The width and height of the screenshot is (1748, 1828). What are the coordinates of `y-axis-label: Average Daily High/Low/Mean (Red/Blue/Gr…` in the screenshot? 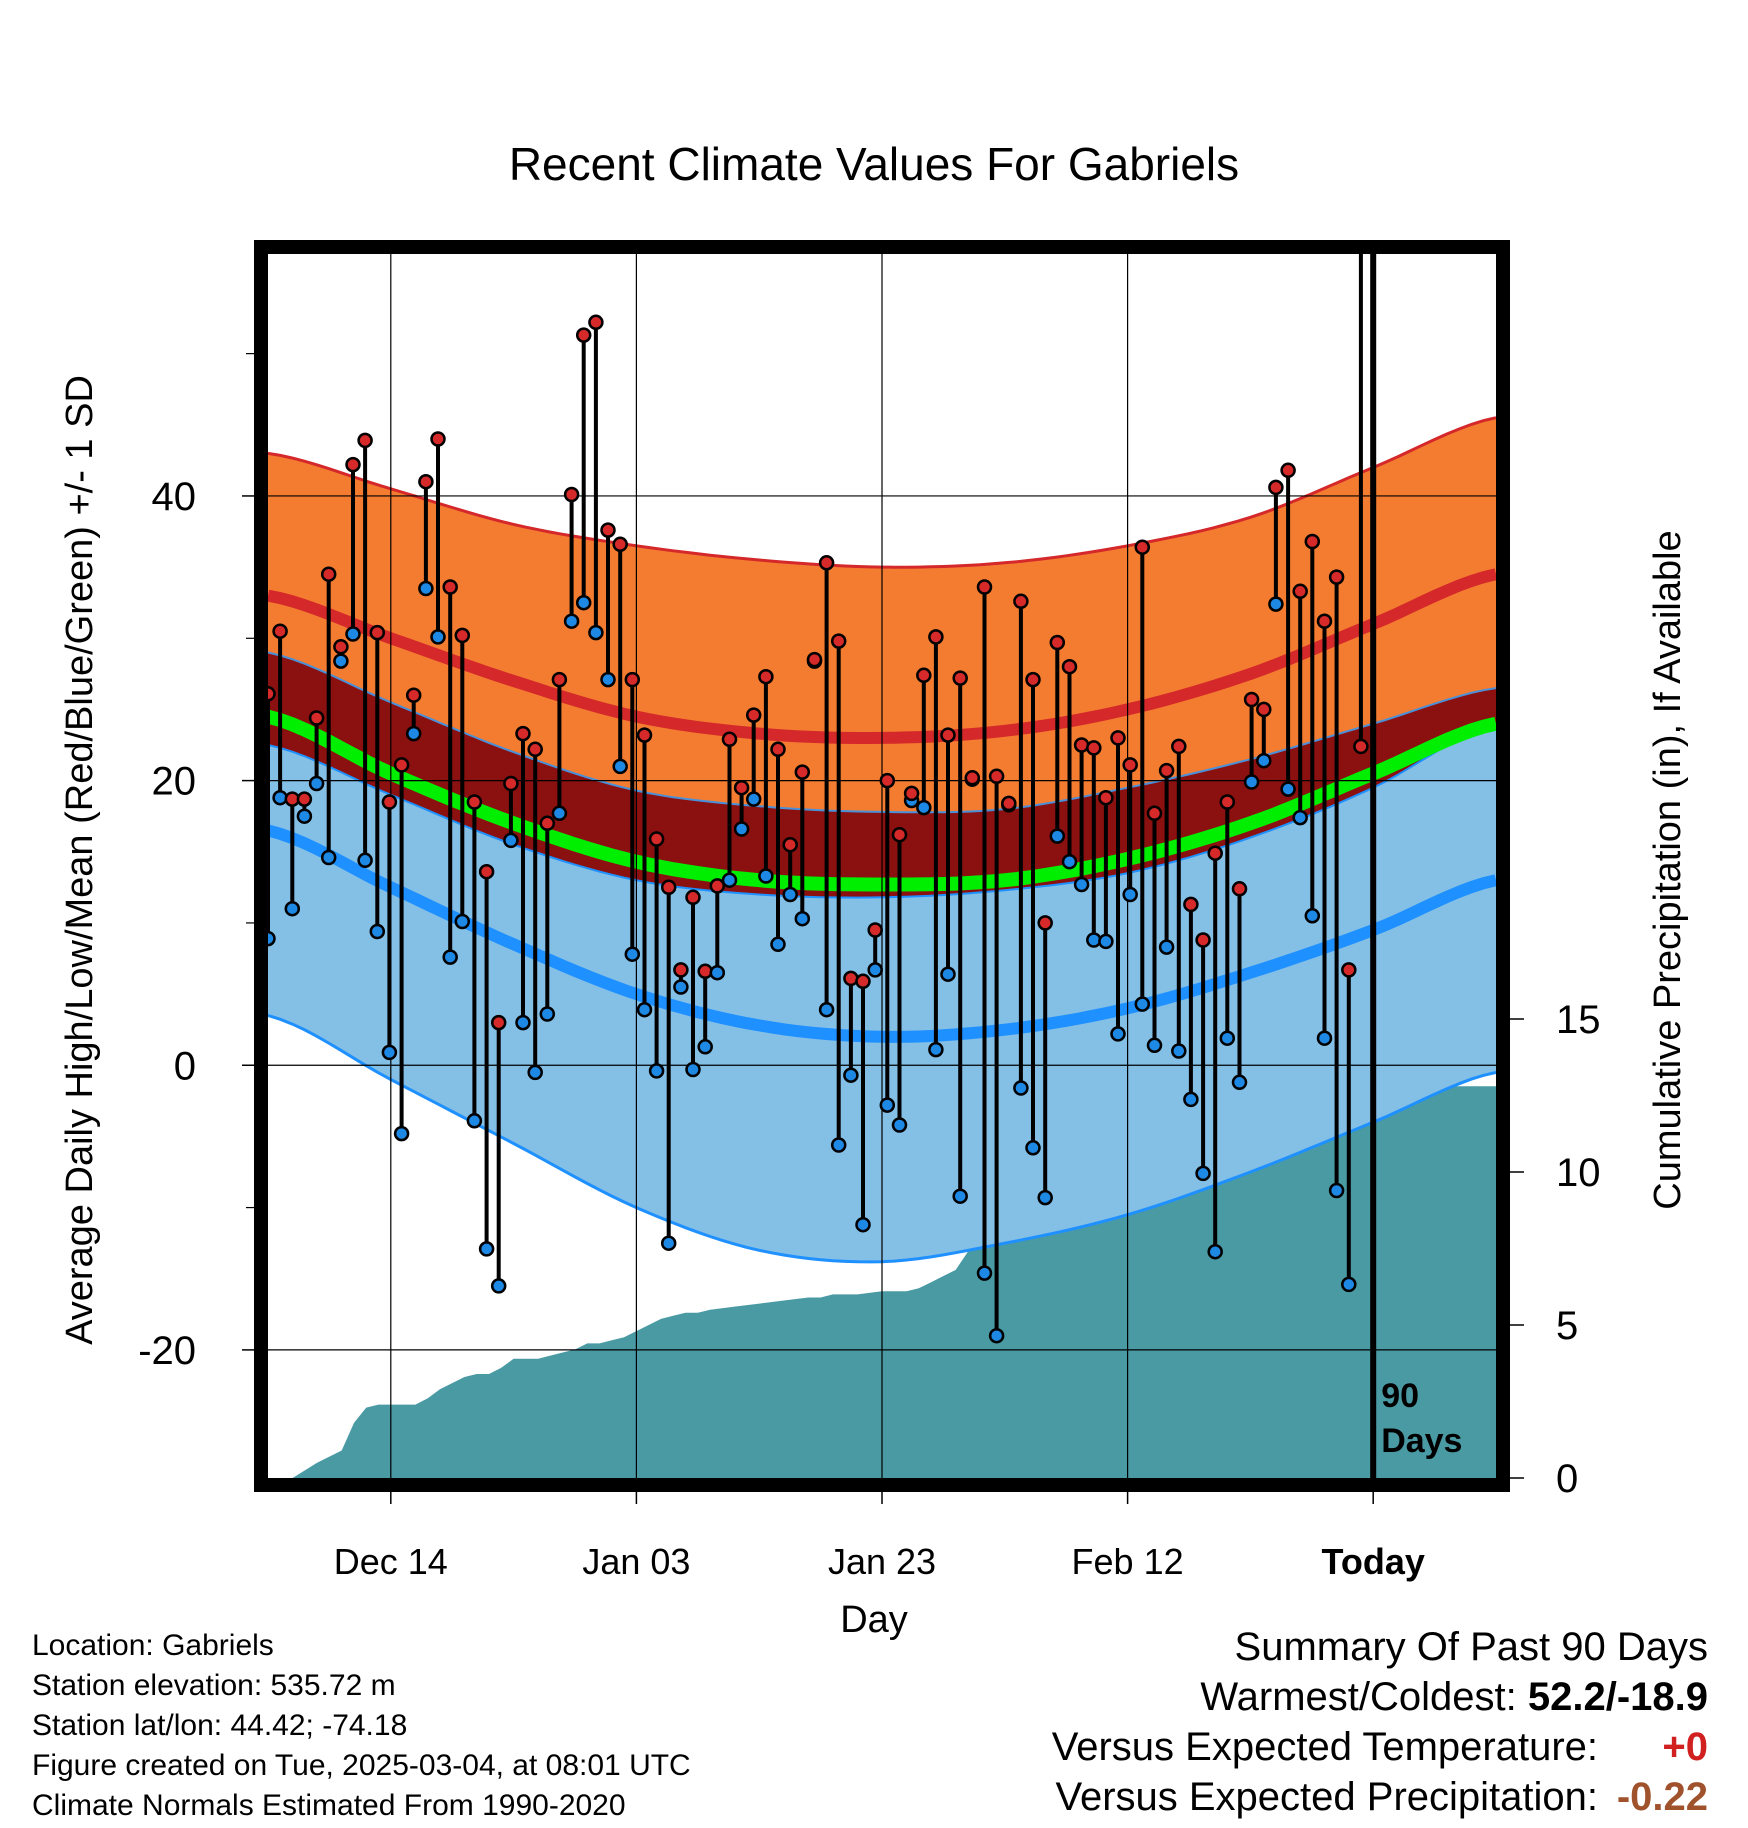 It's located at (80, 860).